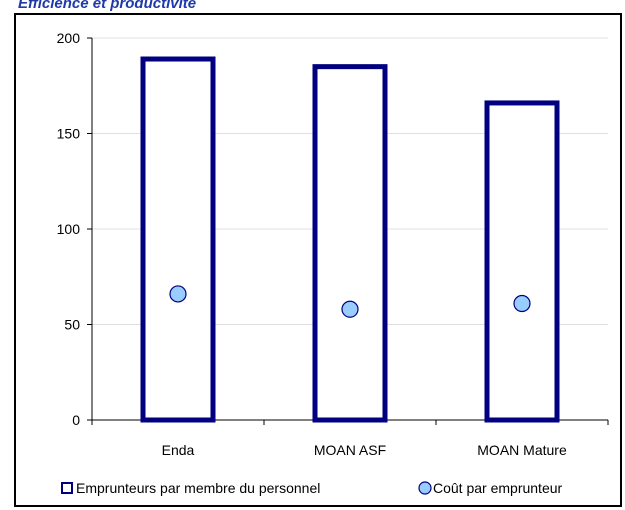 This screenshot has height=510, width=625. Describe the element at coordinates (69, 134) in the screenshot. I see `y-tick-label: 150` at that location.